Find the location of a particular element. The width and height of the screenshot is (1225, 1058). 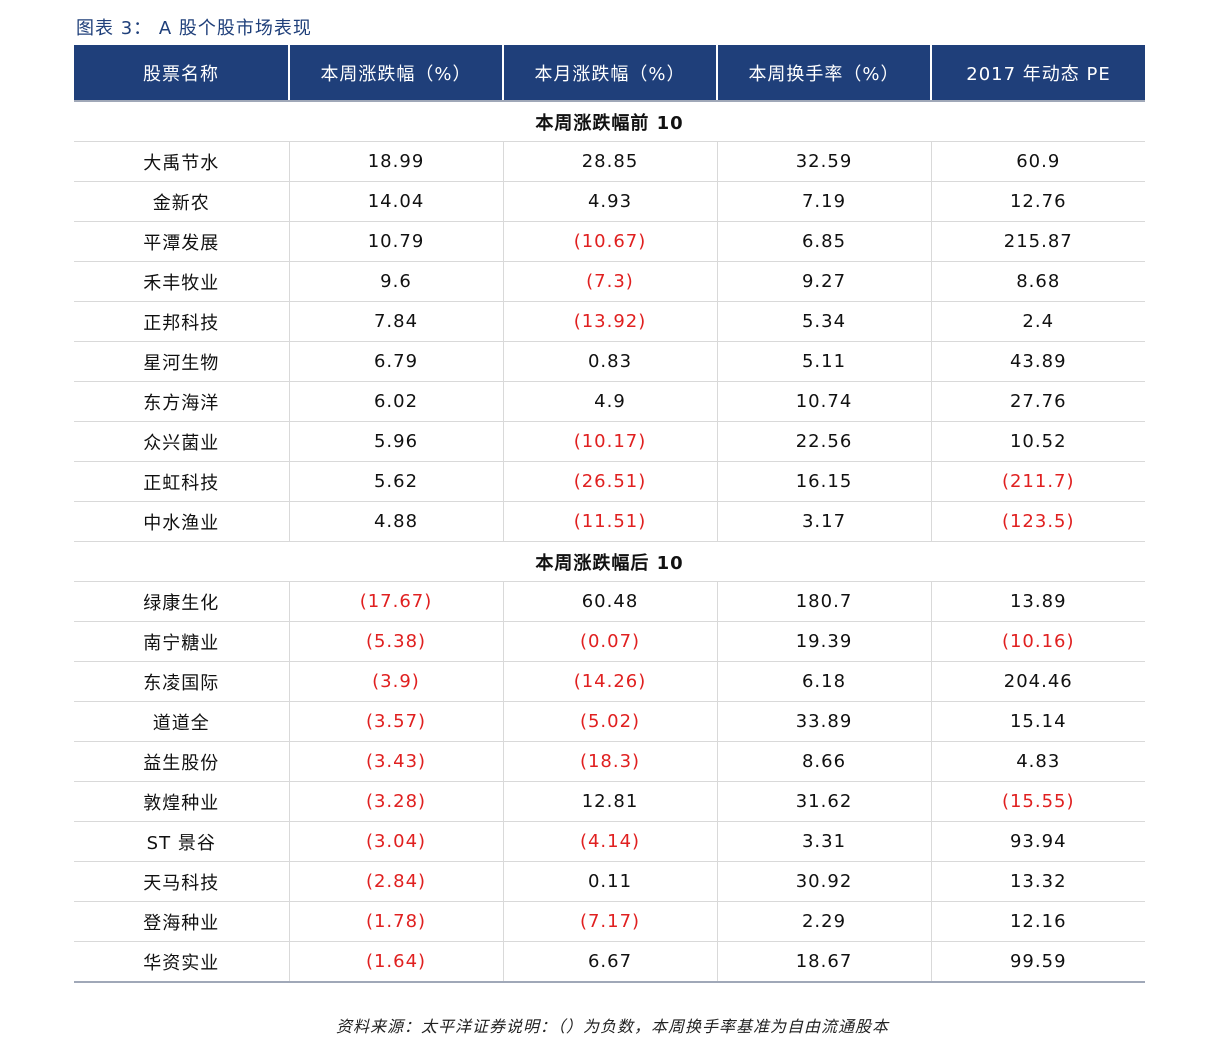

weekly-change-cell: 18.99 is located at coordinates (395, 161).